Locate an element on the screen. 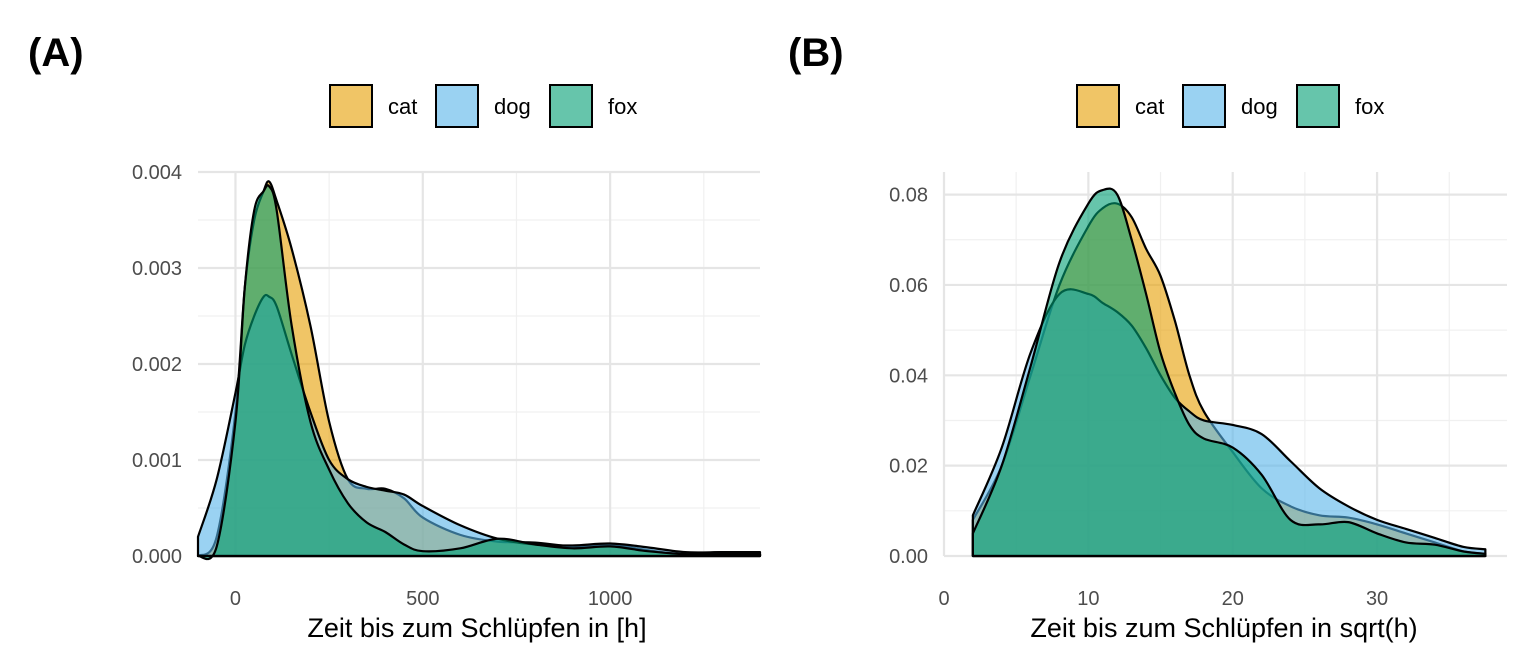 The image size is (1536, 672). x-tick-label: 30 is located at coordinates (1377, 599).